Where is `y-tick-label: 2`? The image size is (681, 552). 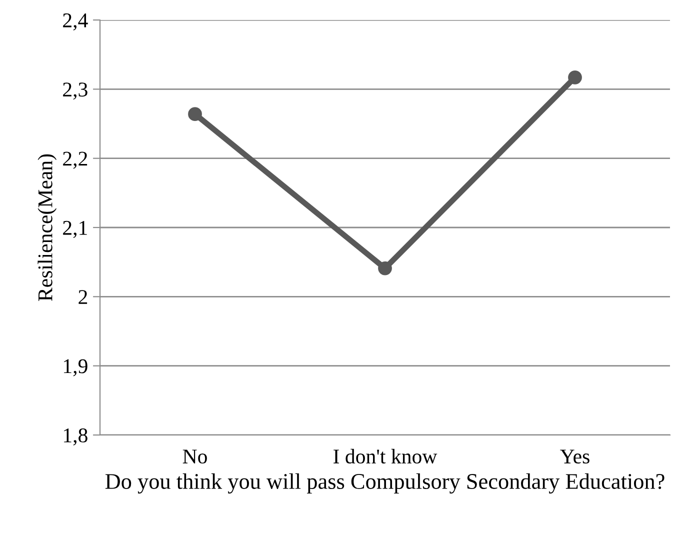 y-tick-label: 2 is located at coordinates (83, 297).